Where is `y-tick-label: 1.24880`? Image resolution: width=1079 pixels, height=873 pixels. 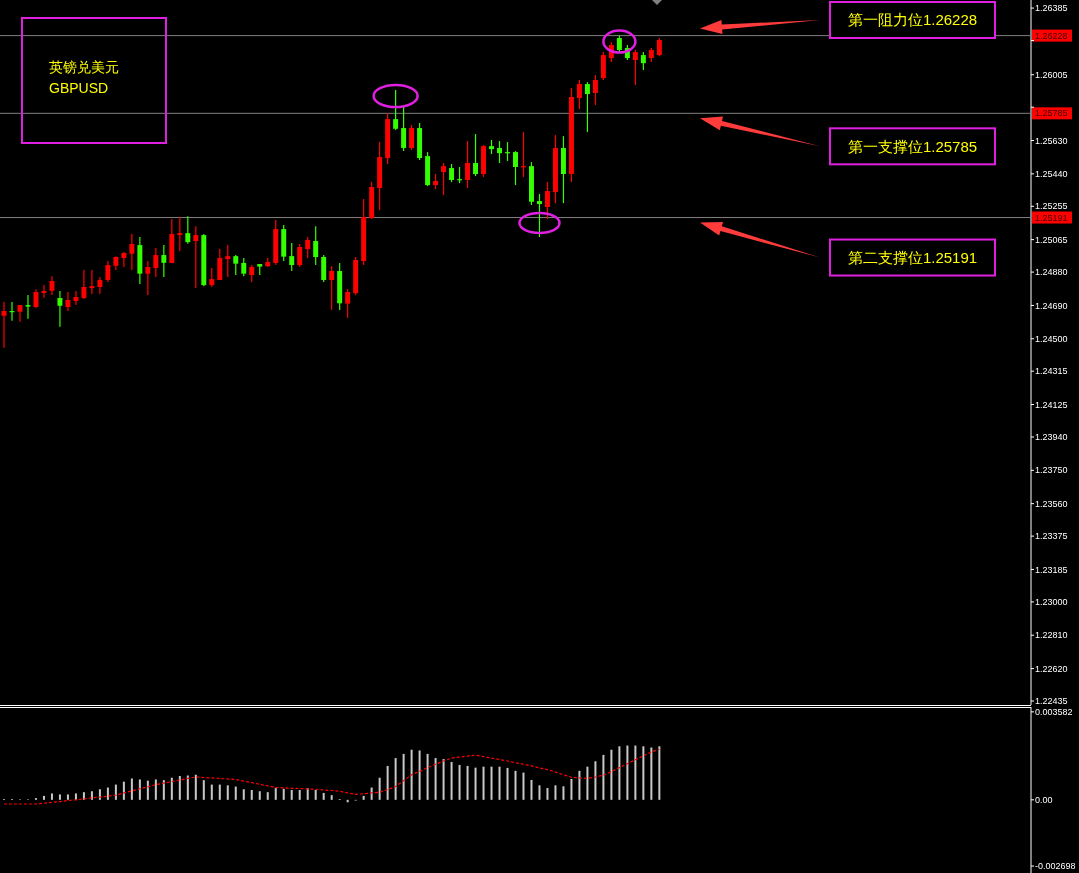 y-tick-label: 1.24880 is located at coordinates (1051, 272).